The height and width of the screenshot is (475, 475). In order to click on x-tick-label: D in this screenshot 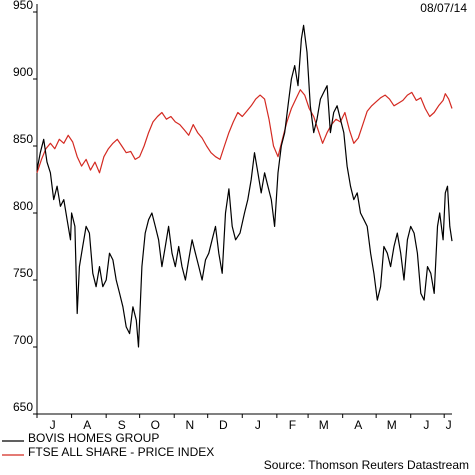, I will do `click(223, 425)`.